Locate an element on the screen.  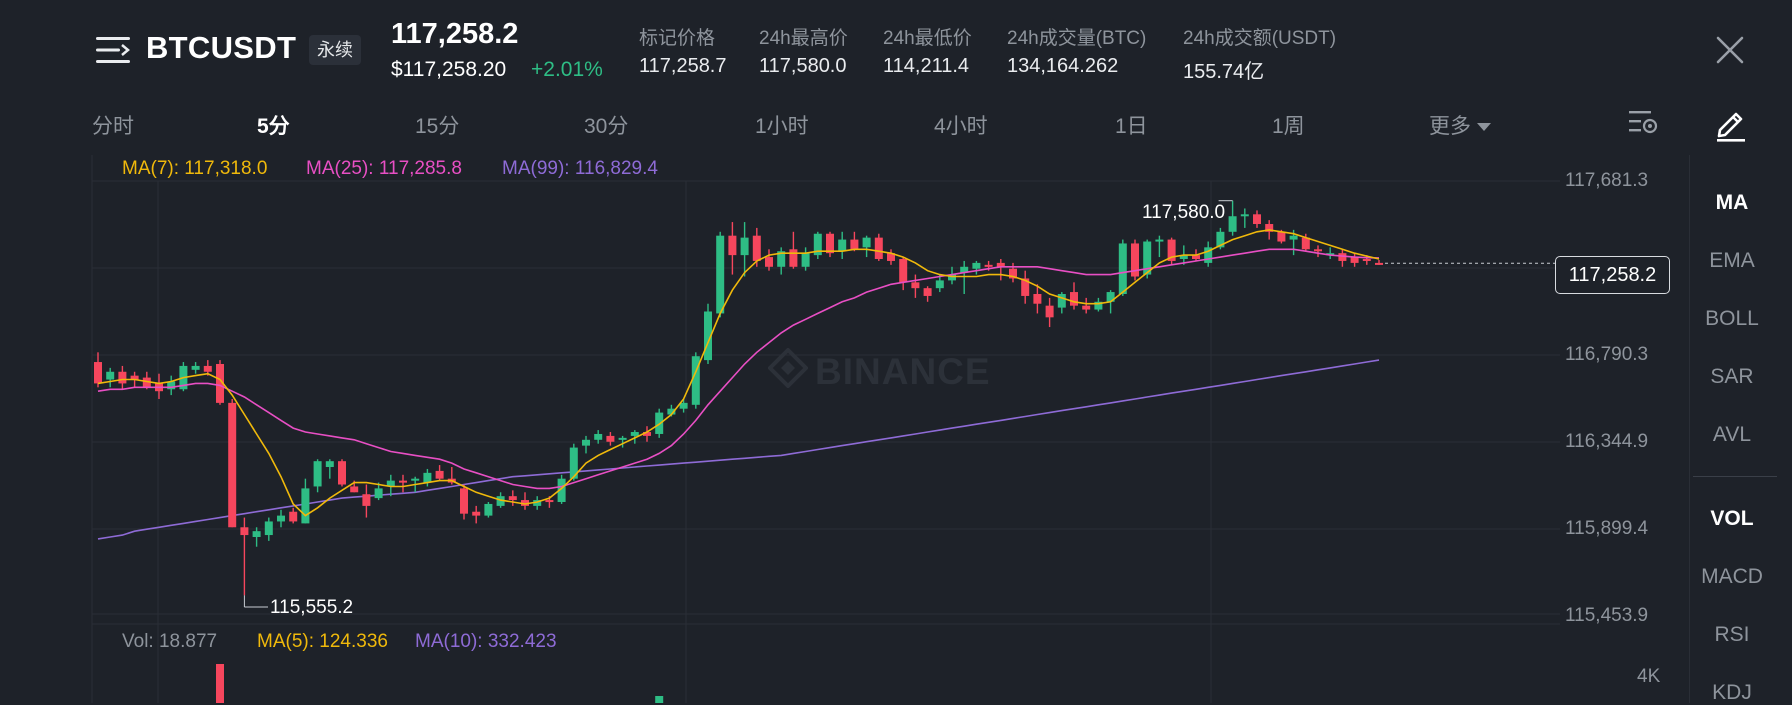
tab-timeframe-more: 更多 is located at coordinates (1460, 125).